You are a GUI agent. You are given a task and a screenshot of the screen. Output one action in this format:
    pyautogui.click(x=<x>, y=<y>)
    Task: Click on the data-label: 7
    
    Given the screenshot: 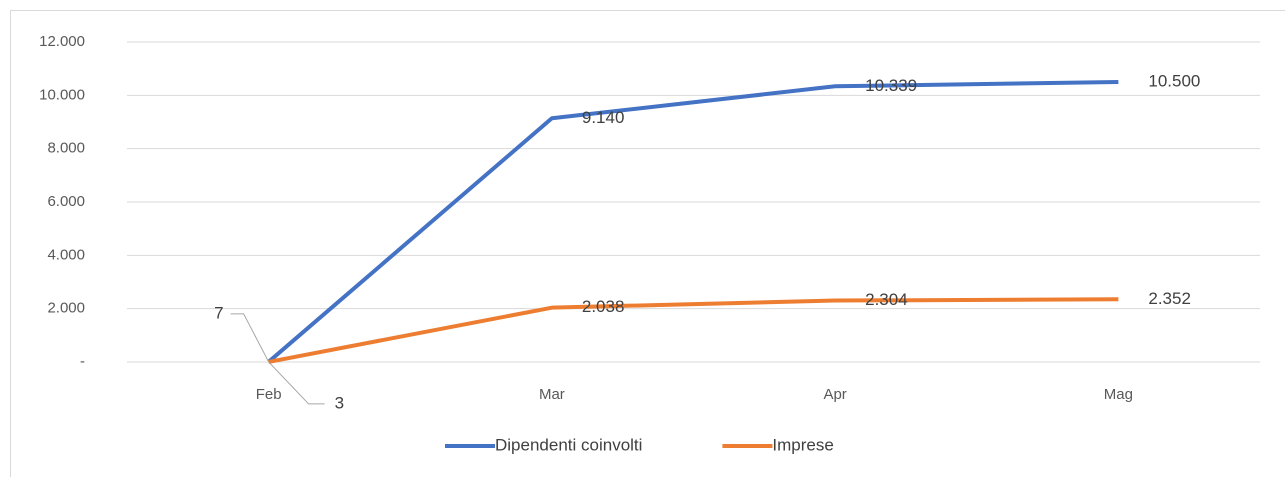 What is the action you would take?
    pyautogui.click(x=218, y=312)
    